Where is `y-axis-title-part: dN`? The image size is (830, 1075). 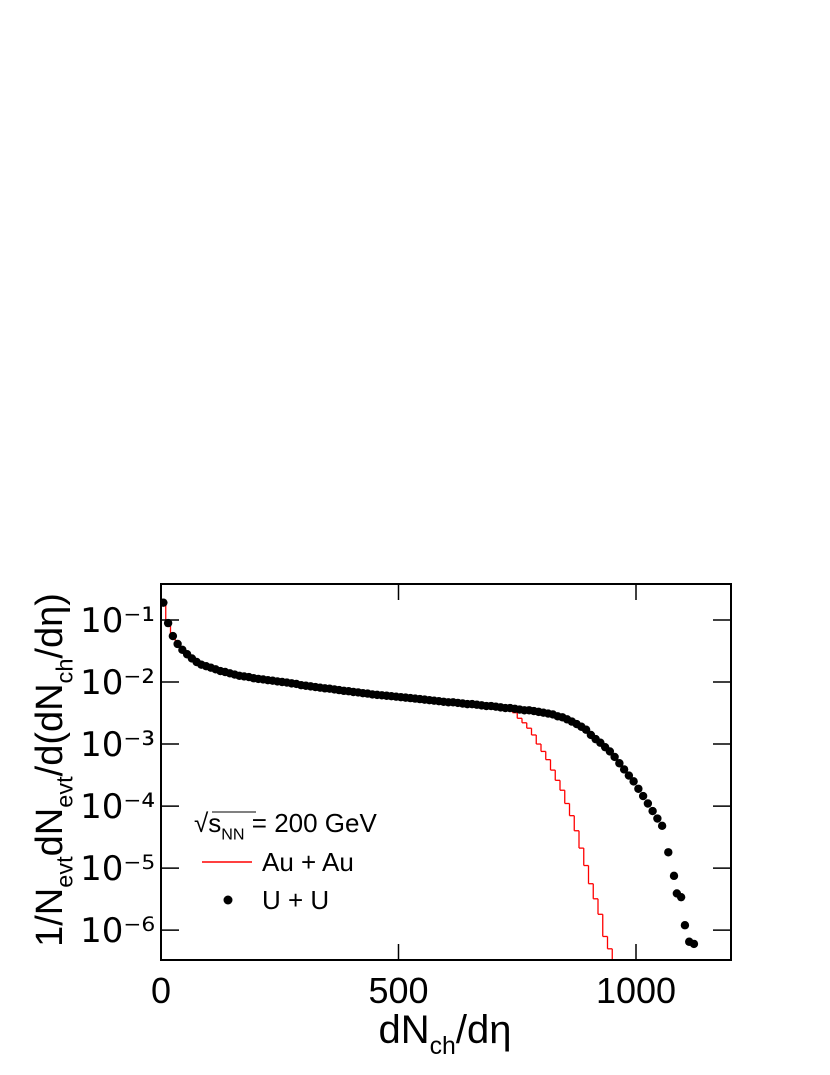 y-axis-title-part: dN is located at coordinates (50, 832).